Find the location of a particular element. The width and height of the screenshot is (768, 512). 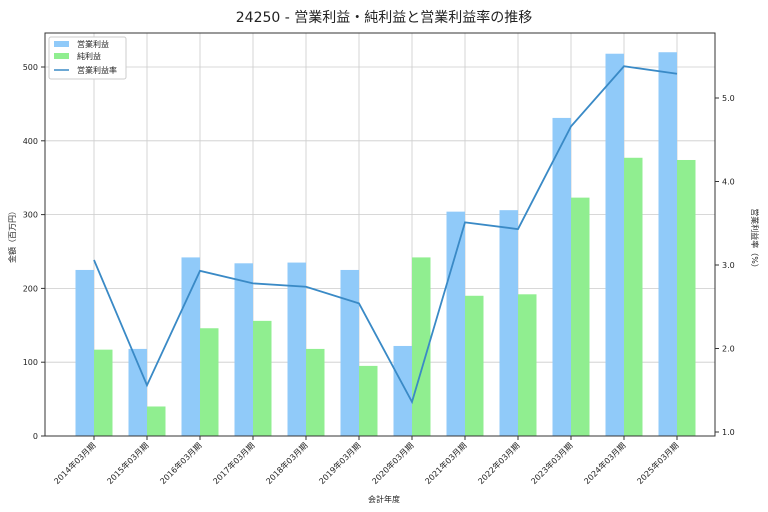

x-tick-label: 2015年03月期 is located at coordinates (128, 463).